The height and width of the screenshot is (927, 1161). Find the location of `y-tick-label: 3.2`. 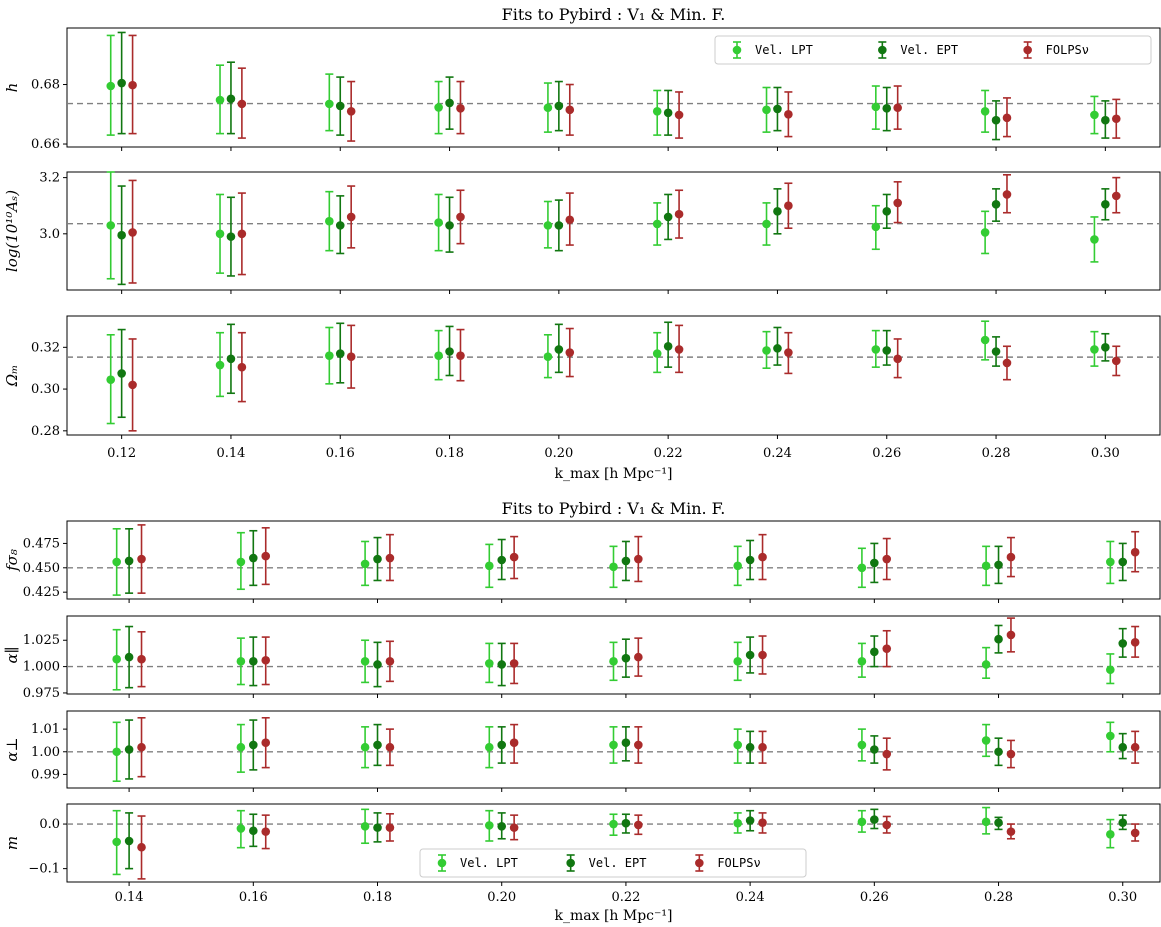

y-tick-label: 3.2 is located at coordinates (49, 178).